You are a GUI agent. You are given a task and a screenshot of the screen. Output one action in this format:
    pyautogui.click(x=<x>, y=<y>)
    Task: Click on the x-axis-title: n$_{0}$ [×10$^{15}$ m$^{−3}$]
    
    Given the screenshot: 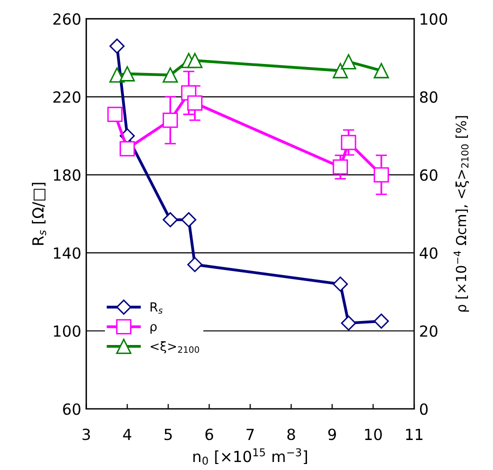 What is the action you would take?
    pyautogui.click(x=250, y=456)
    